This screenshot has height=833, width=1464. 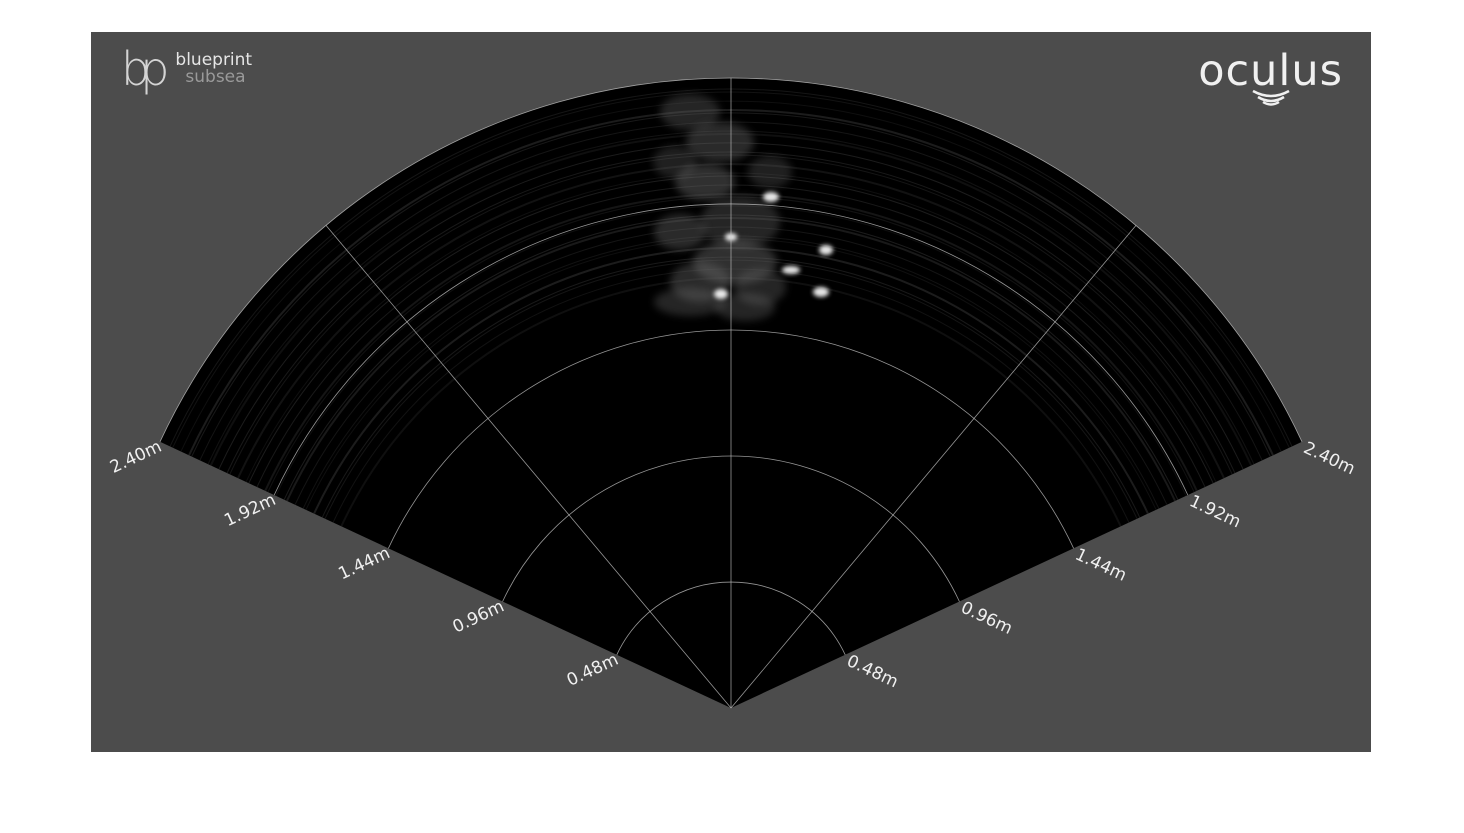 What do you see at coordinates (593, 670) in the screenshot?
I see `range-label-left: 0.48m` at bounding box center [593, 670].